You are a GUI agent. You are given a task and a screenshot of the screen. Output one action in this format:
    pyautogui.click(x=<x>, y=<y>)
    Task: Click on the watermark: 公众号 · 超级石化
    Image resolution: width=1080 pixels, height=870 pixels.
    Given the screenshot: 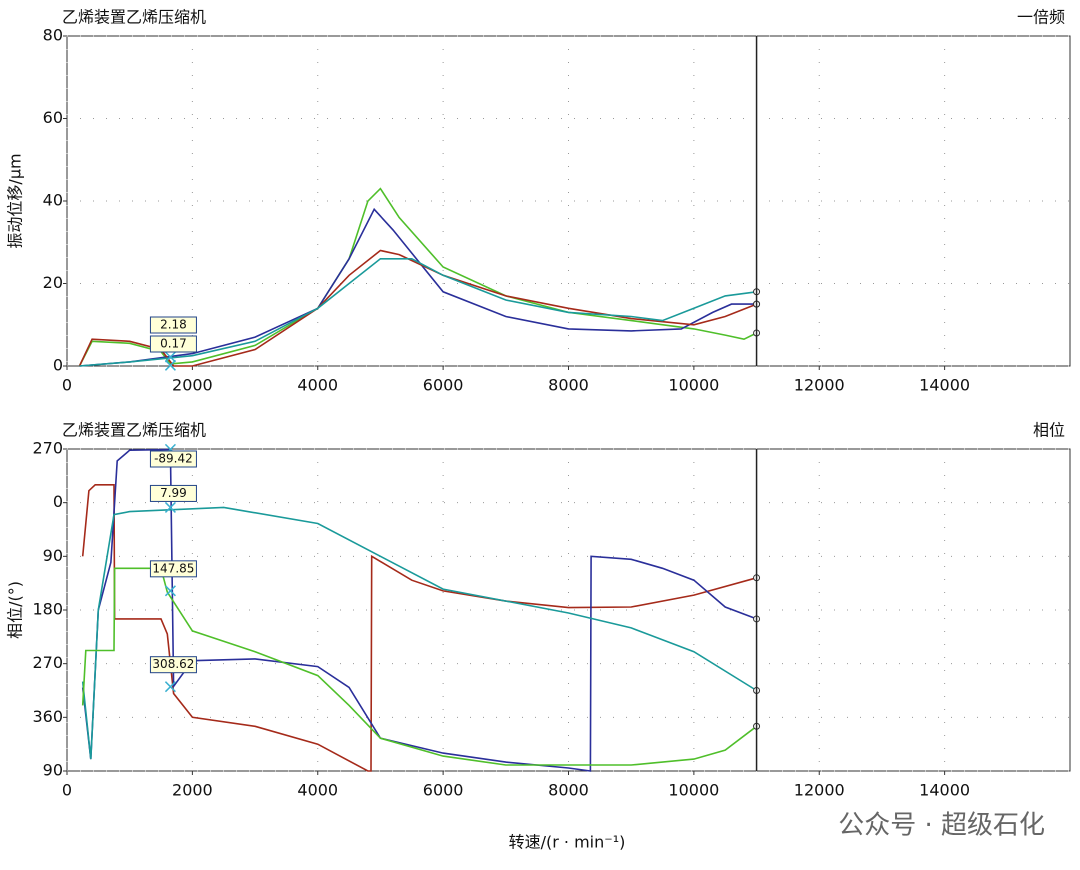 What is the action you would take?
    pyautogui.click(x=941, y=826)
    